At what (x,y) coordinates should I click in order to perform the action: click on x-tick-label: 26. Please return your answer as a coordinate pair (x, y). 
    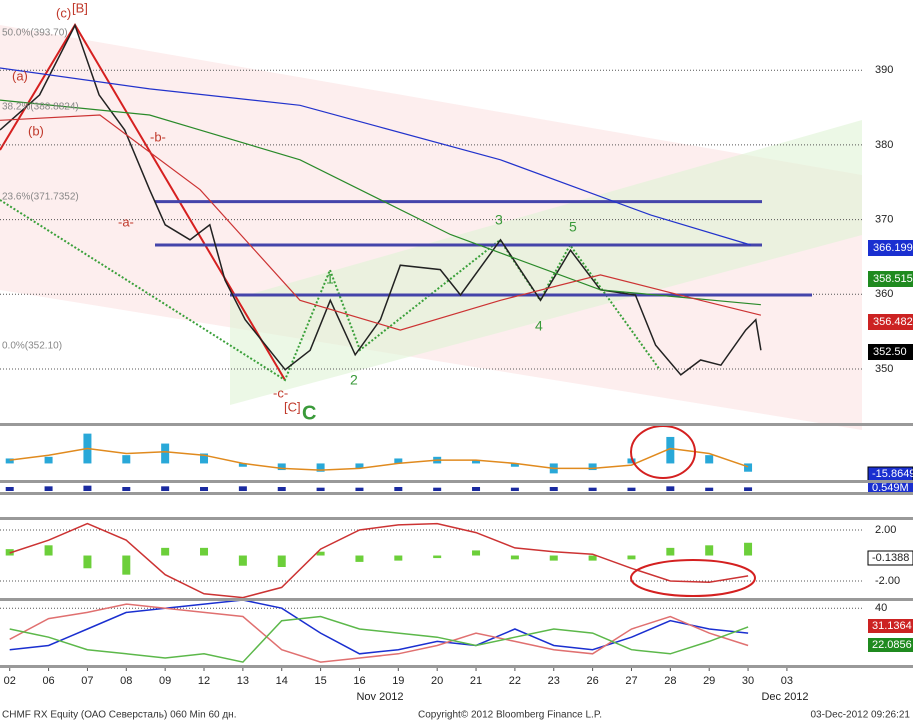
    Looking at the image, I should click on (592, 681).